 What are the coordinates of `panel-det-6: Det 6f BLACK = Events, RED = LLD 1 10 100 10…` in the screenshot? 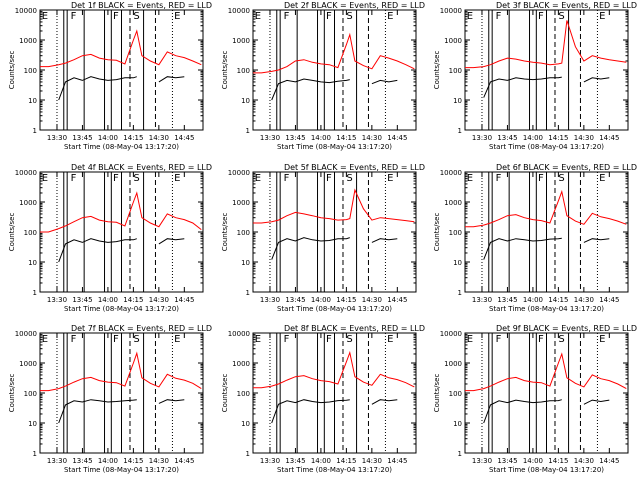 It's located at (535, 238).